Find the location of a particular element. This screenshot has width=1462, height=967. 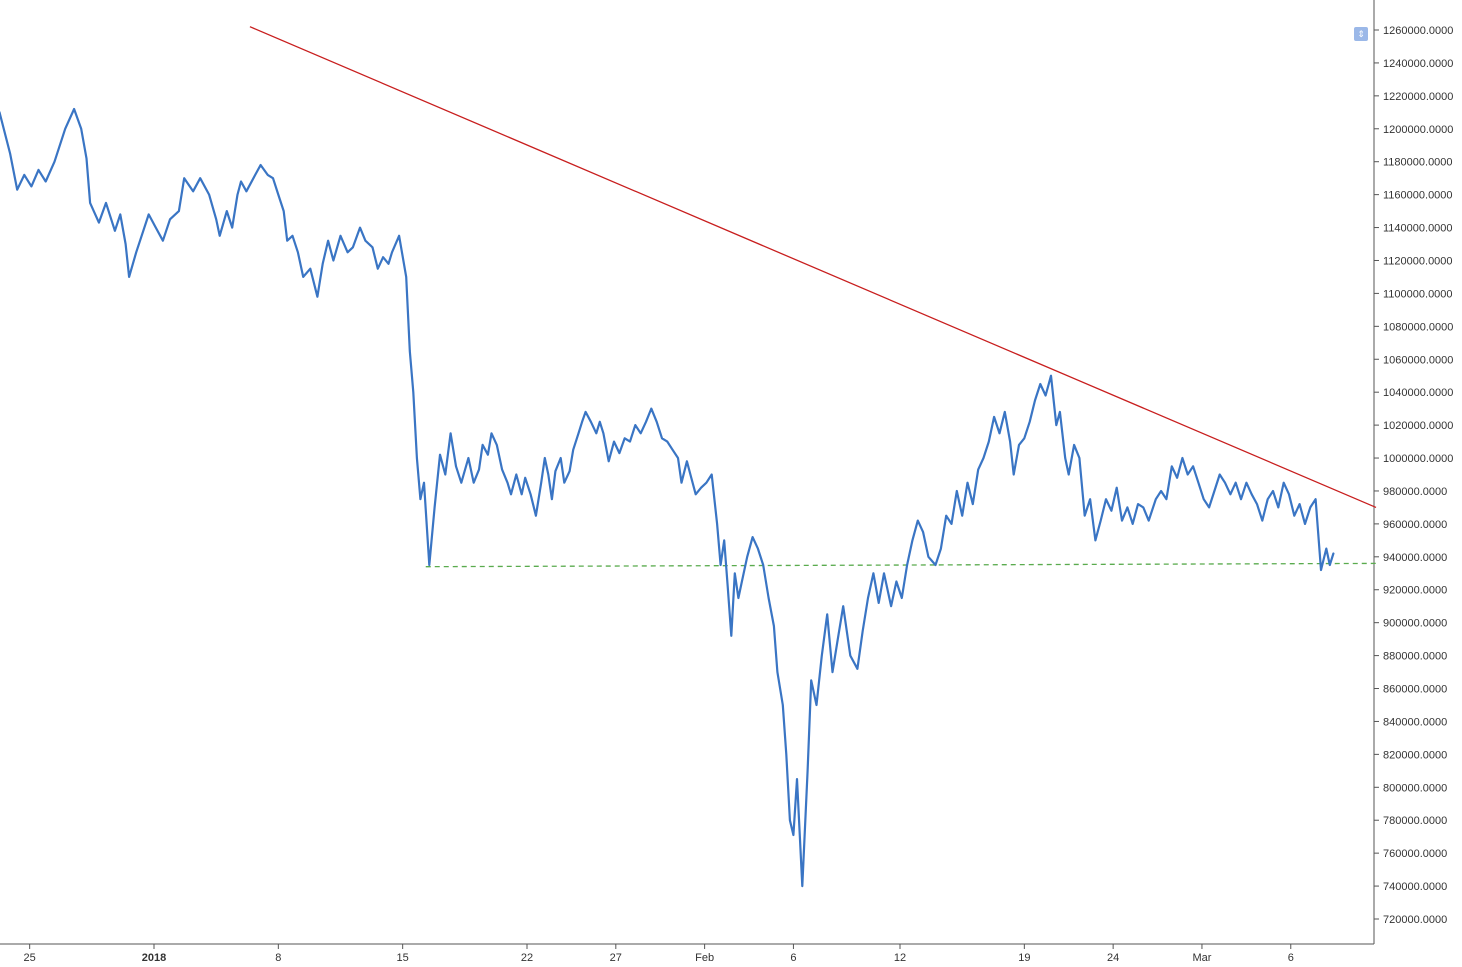

y-tick-label: 860000.0000 is located at coordinates (1415, 690).